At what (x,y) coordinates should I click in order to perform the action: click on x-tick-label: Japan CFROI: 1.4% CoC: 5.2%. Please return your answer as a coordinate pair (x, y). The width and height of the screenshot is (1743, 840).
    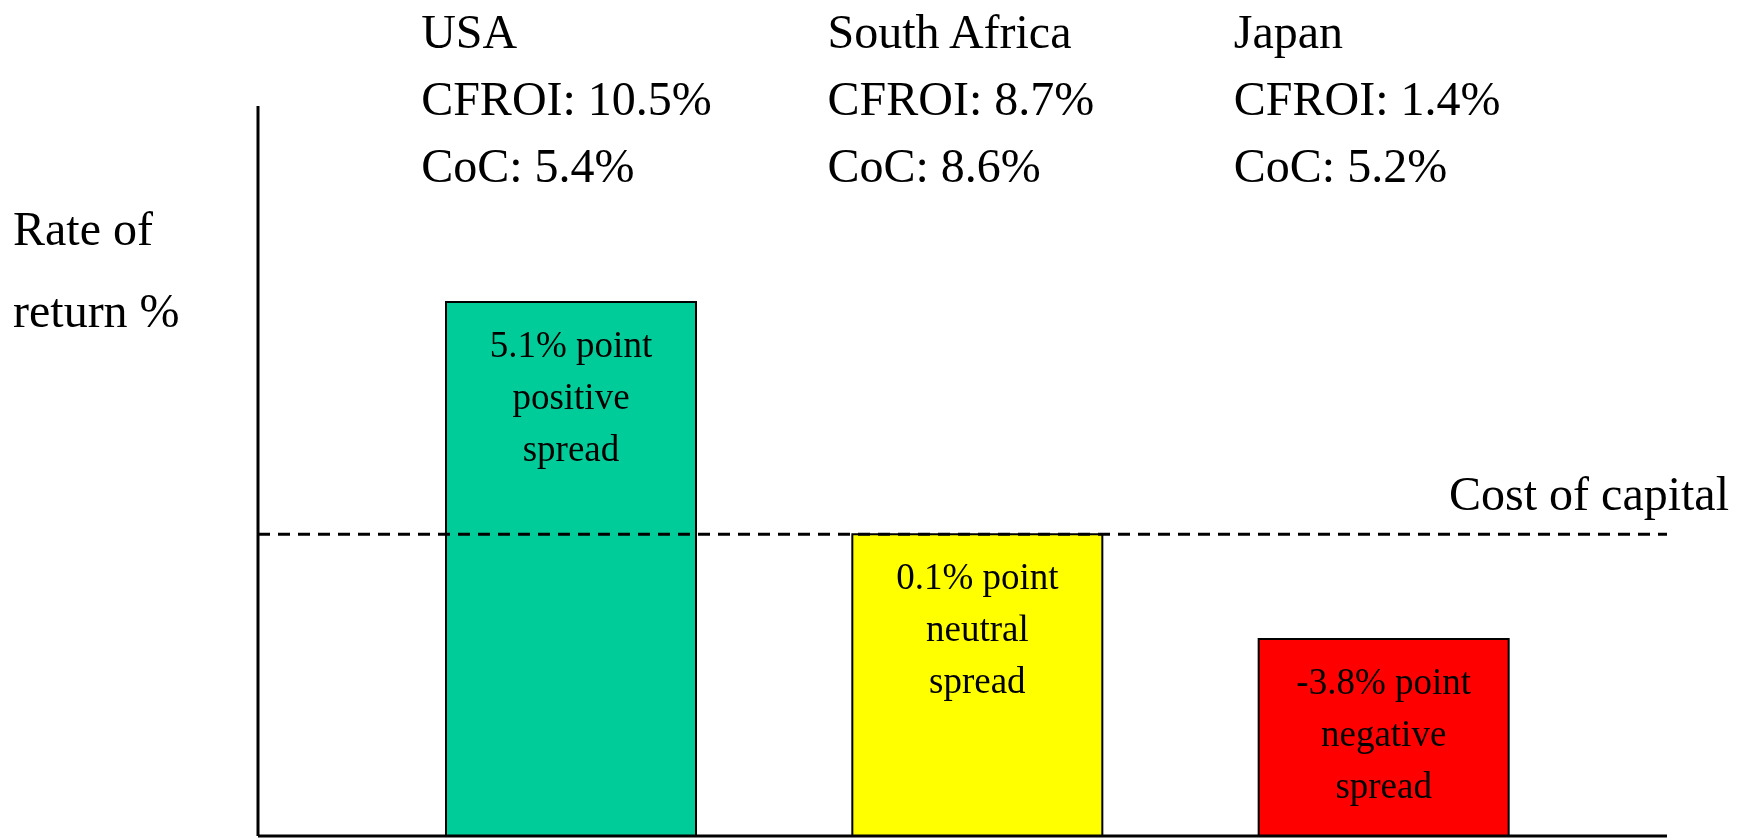
    Looking at the image, I should click on (1367, 98).